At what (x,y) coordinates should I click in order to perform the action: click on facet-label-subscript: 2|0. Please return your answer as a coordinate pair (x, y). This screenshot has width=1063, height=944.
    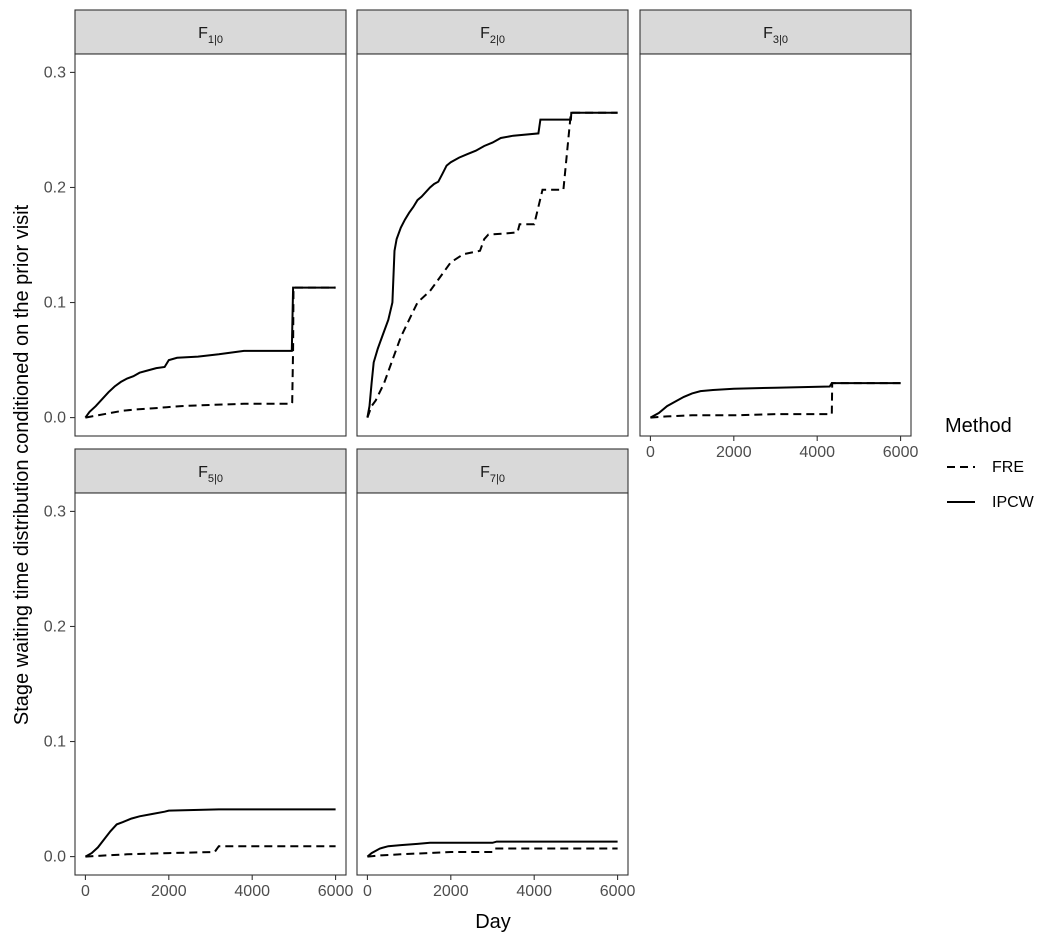
    Looking at the image, I should click on (497, 40).